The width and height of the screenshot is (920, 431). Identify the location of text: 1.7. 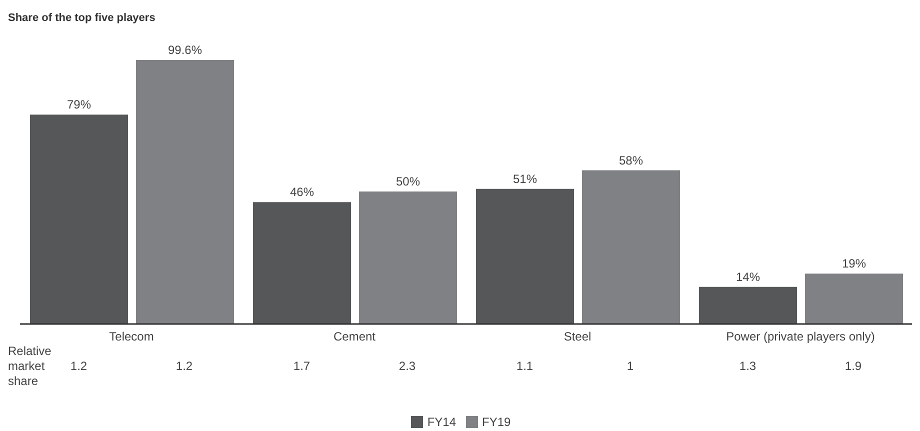
(301, 366).